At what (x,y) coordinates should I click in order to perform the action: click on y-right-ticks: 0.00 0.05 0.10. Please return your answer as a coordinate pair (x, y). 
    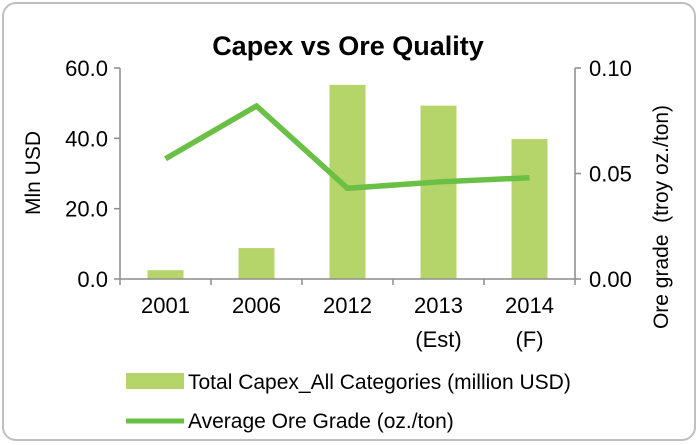
    Looking at the image, I should click on (603, 174).